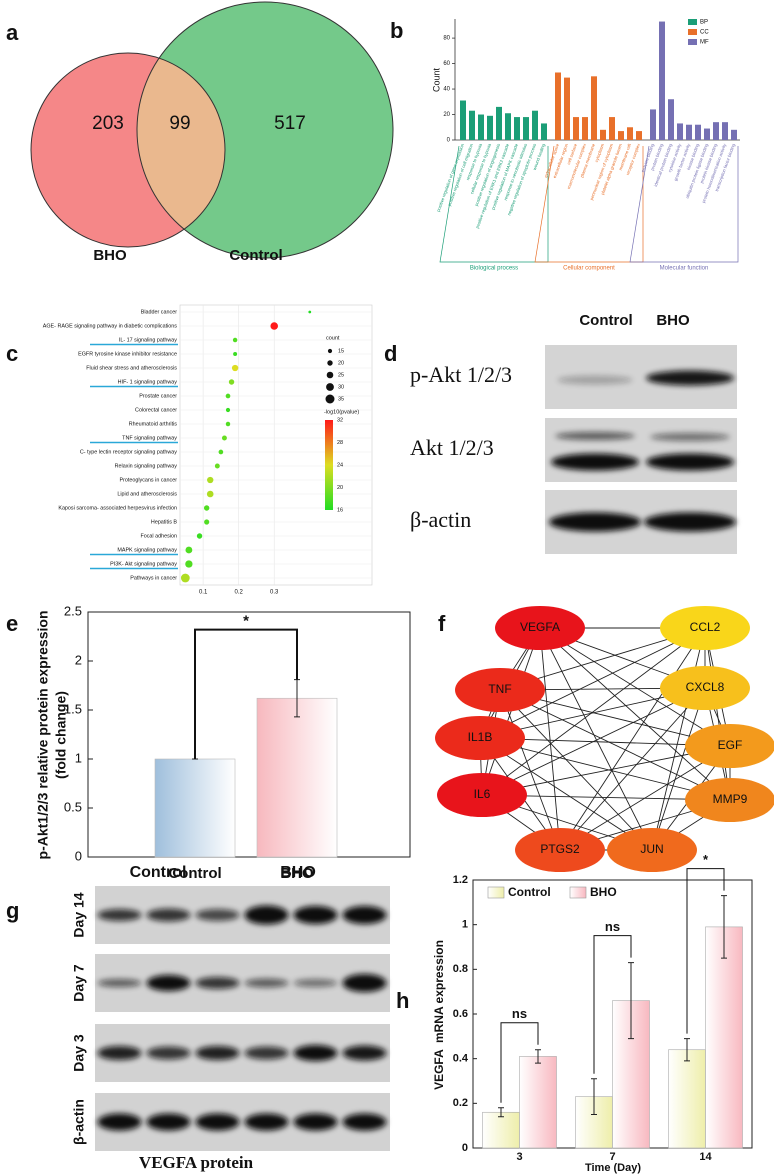  Describe the element at coordinates (482, 794) in the screenshot. I see `node-label: IL6` at that location.